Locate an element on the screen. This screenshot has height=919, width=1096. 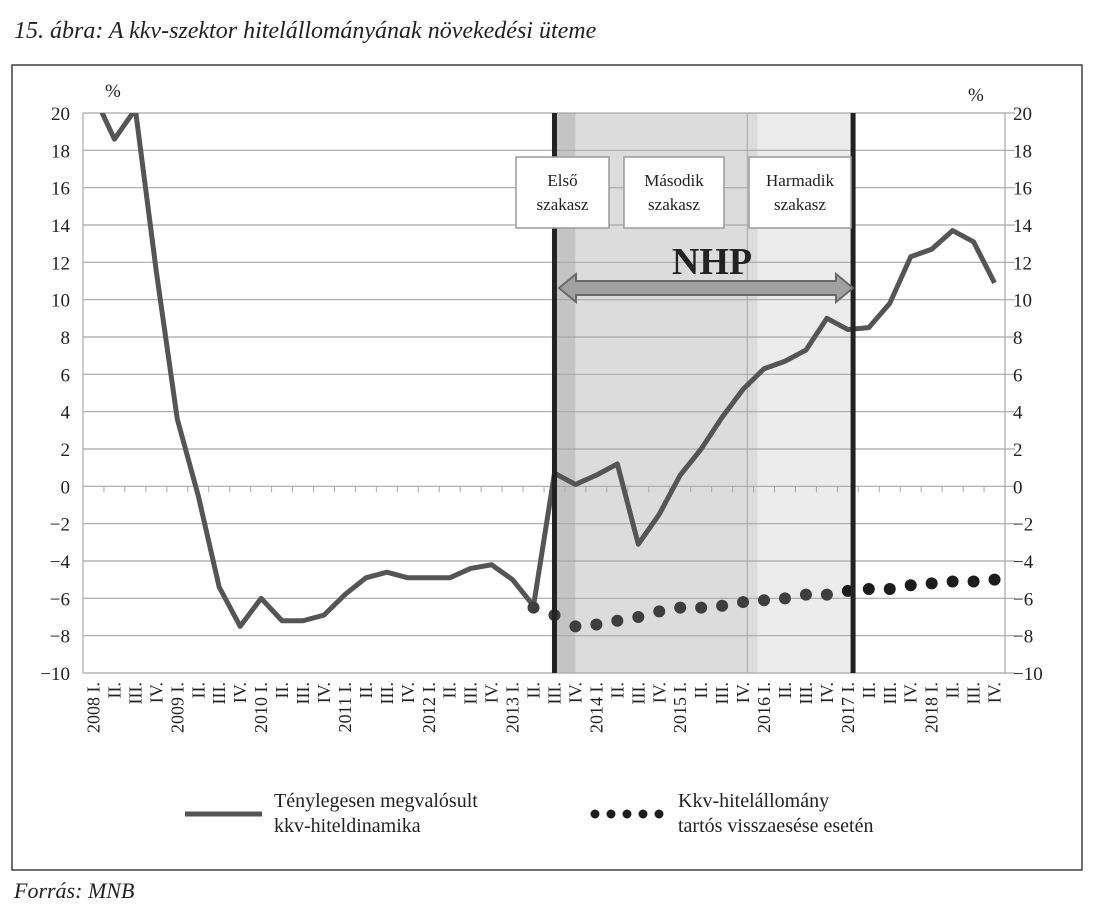
phase-label-2: Második is located at coordinates (674, 180).